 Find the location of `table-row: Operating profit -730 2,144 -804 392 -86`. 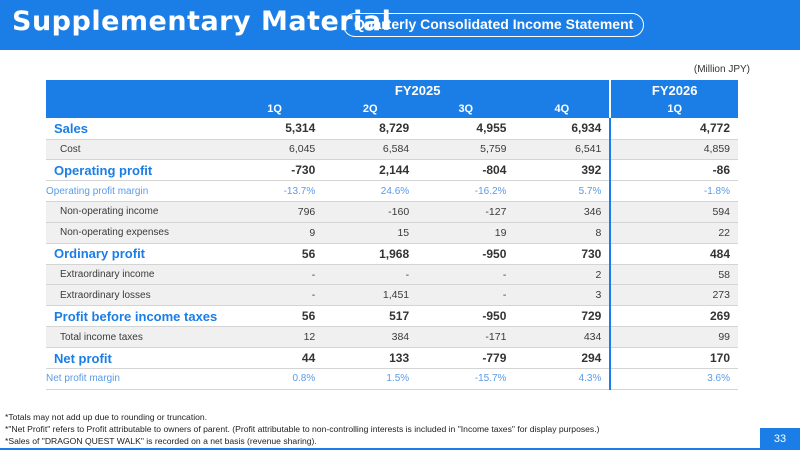

table-row: Operating profit -730 2,144 -804 392 -86 is located at coordinates (392, 170).